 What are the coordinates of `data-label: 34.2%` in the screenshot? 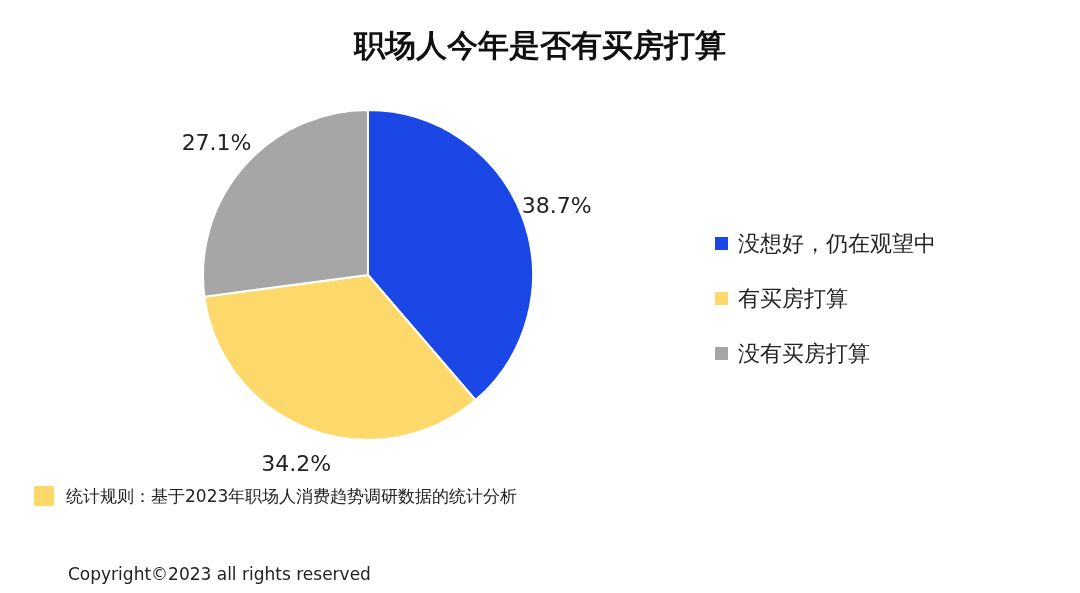 It's located at (296, 464).